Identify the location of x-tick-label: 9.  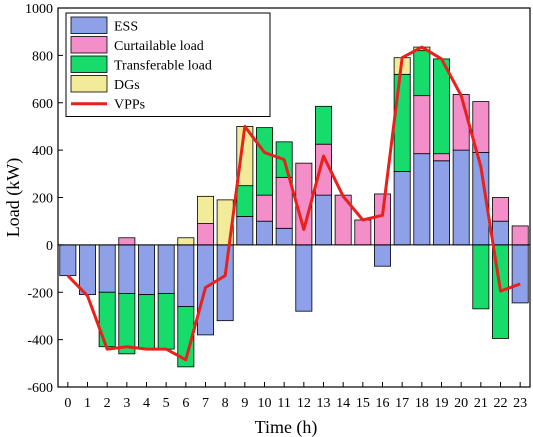
(244, 403).